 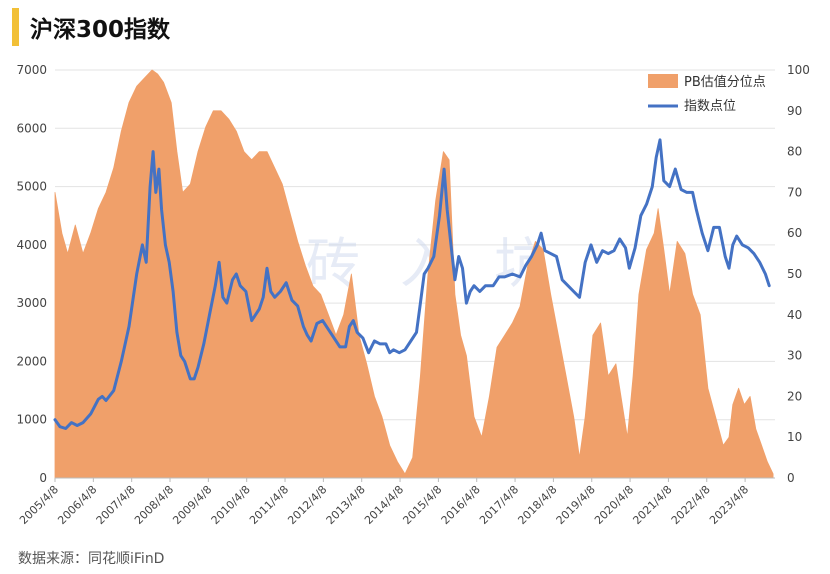 I want to click on x-tick-label: 2021/4/8, so click(x=652, y=505).